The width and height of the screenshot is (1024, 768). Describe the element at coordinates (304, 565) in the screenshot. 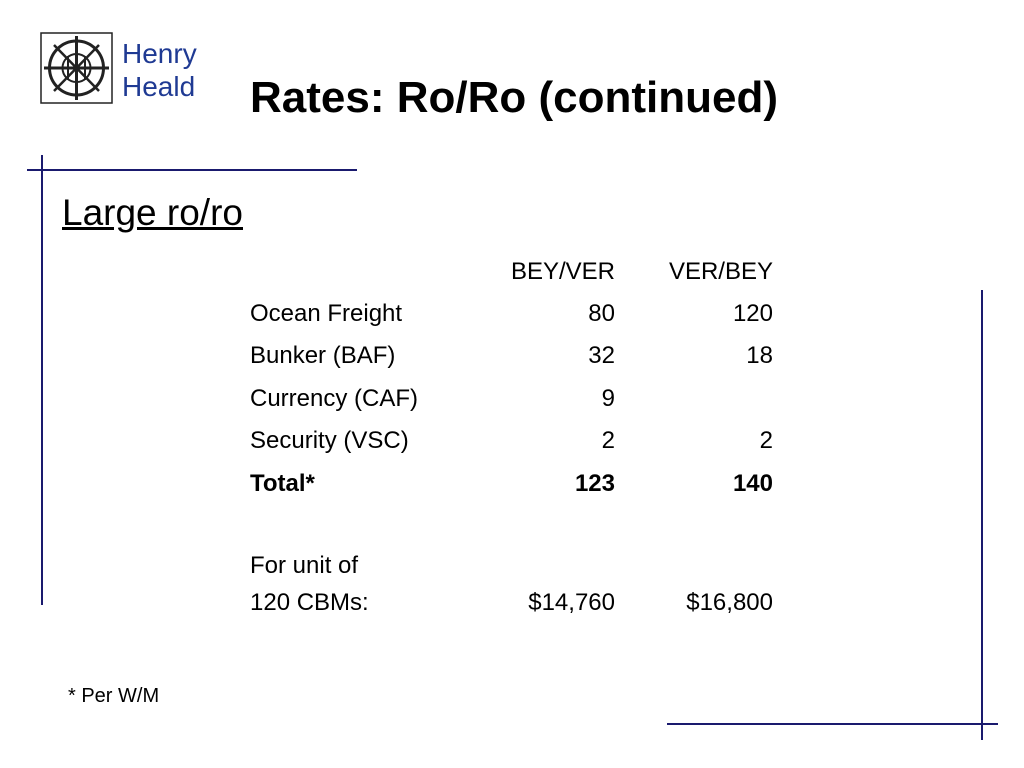

I see `unit-label: For unit of` at that location.